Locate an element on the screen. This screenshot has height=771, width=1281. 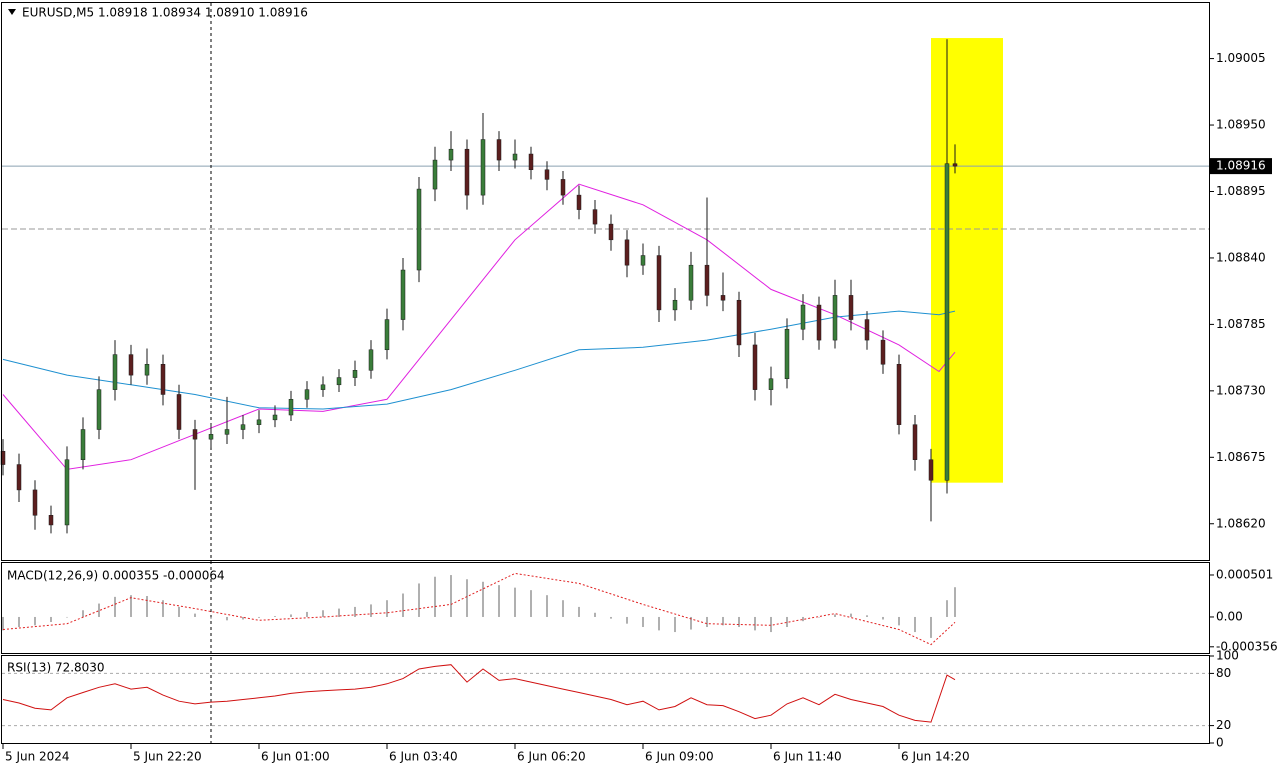
y-tick-label: 1.08675 is located at coordinates (1241, 457).